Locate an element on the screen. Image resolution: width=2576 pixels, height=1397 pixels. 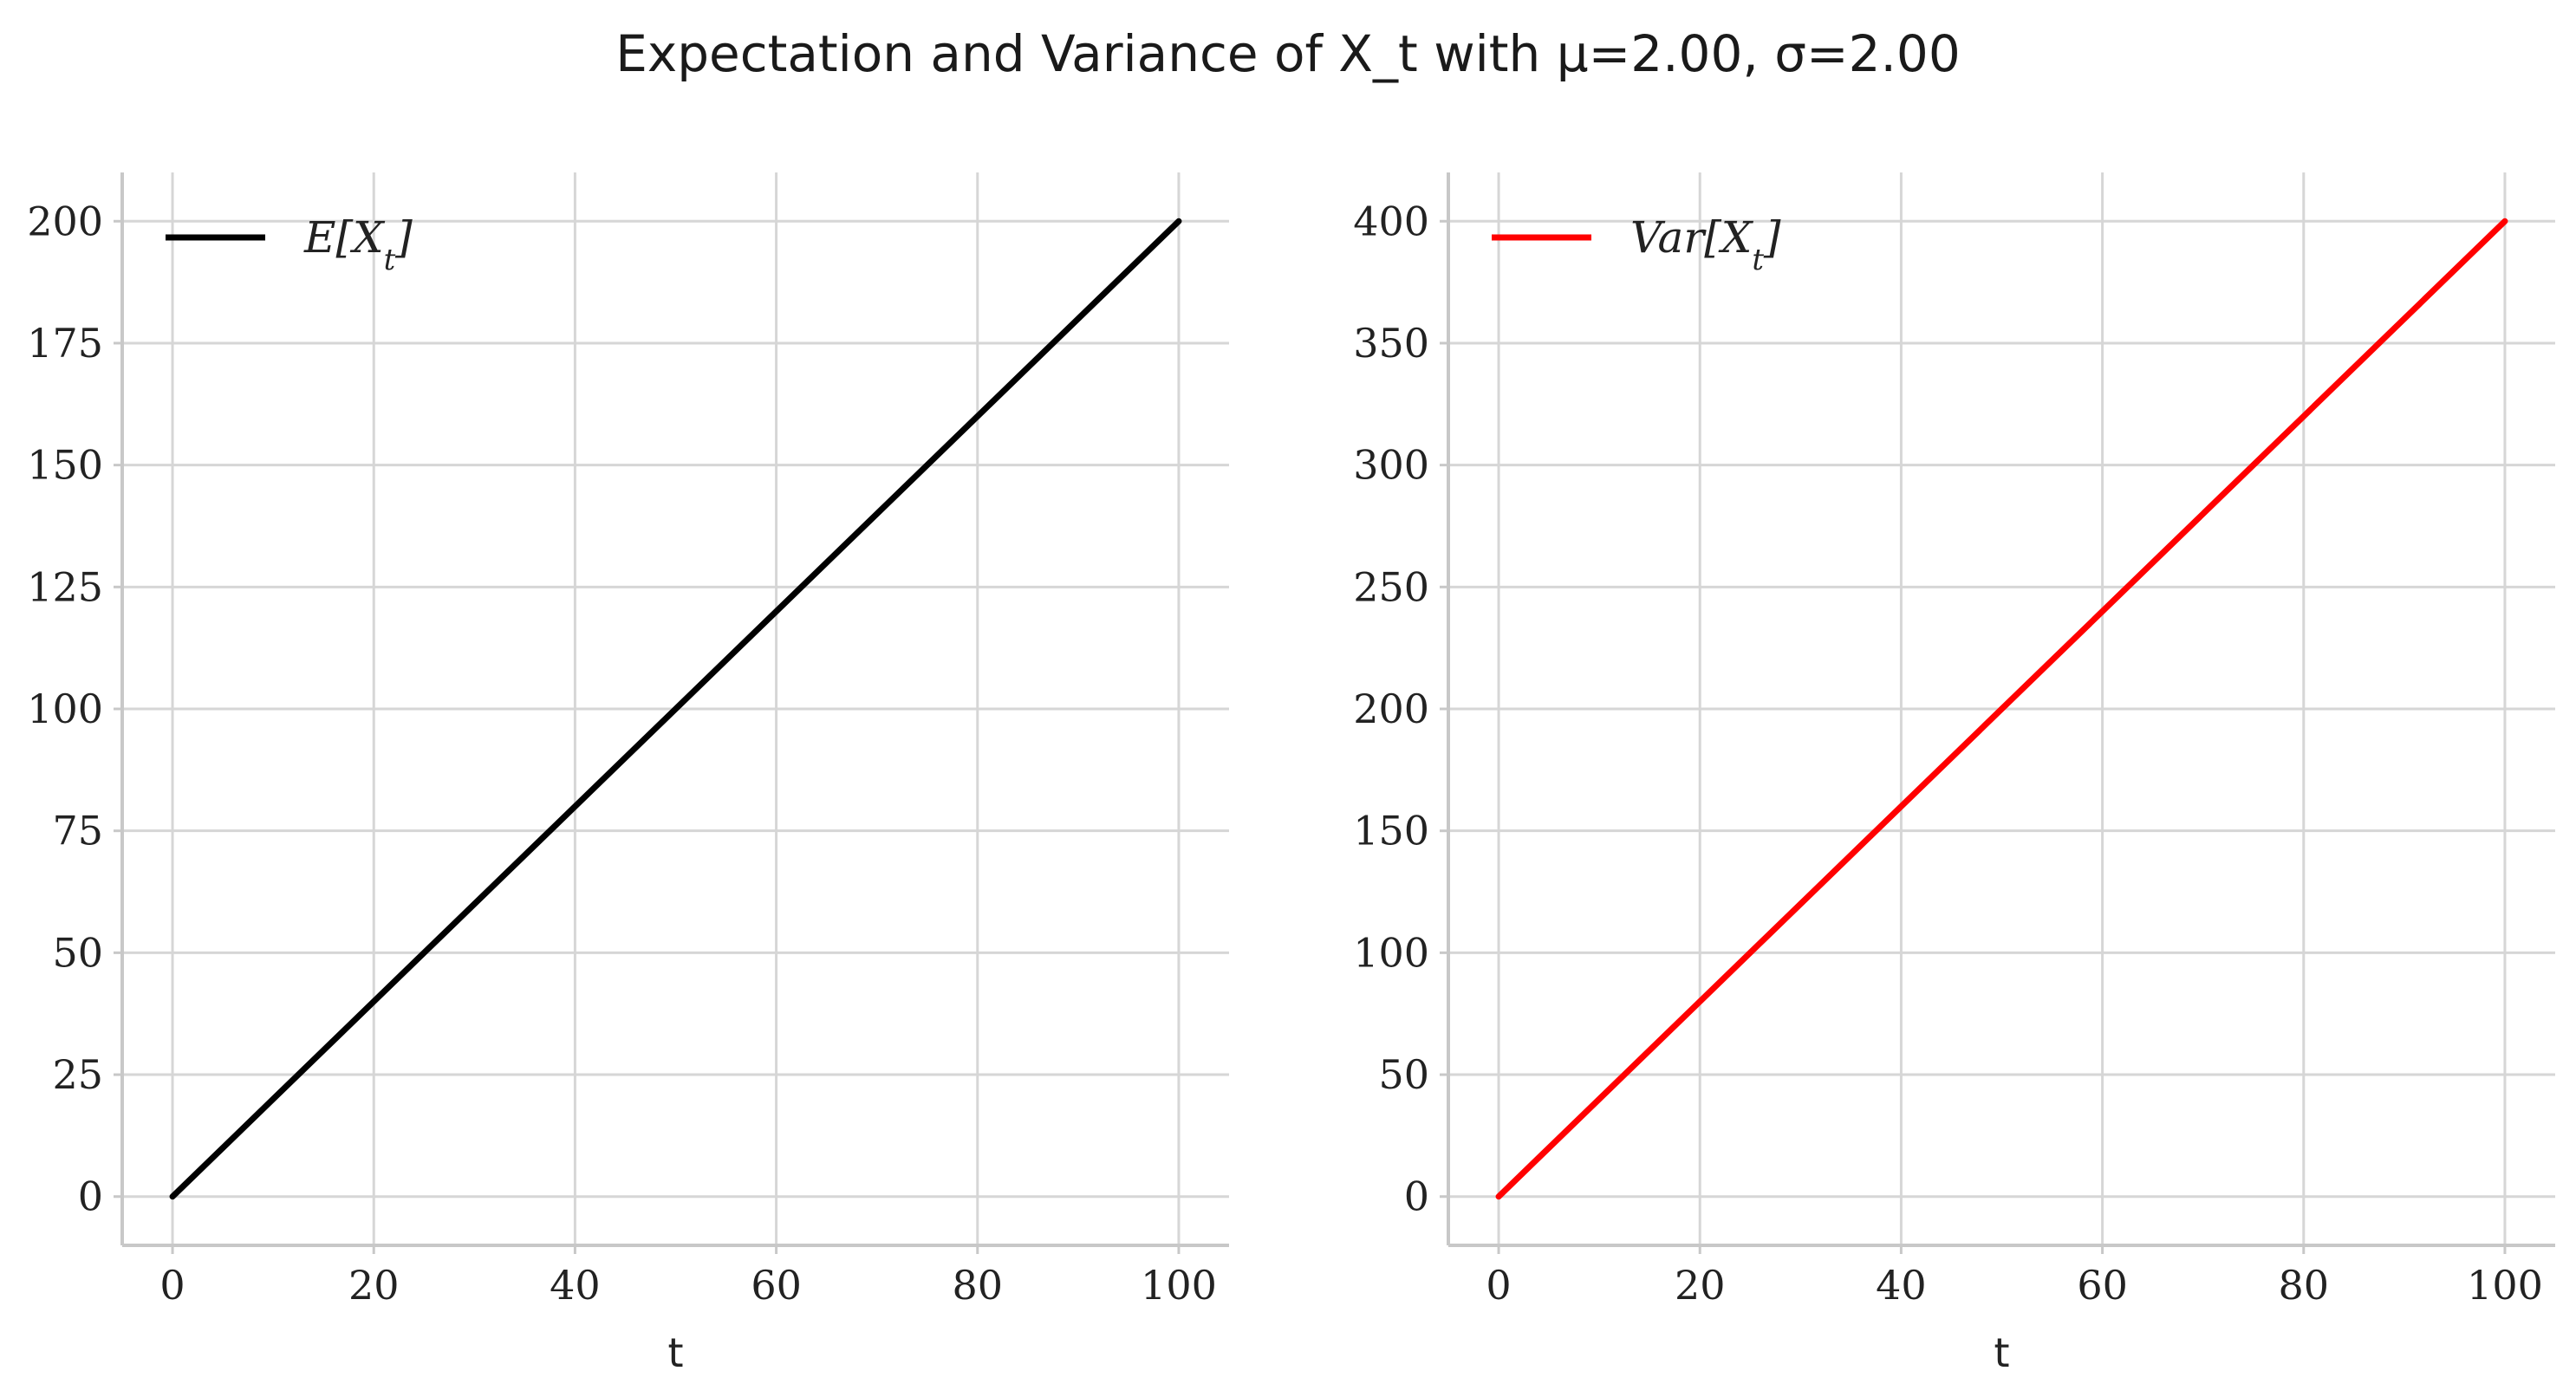
variance-legend-tail: ] is located at coordinates (1772, 237).